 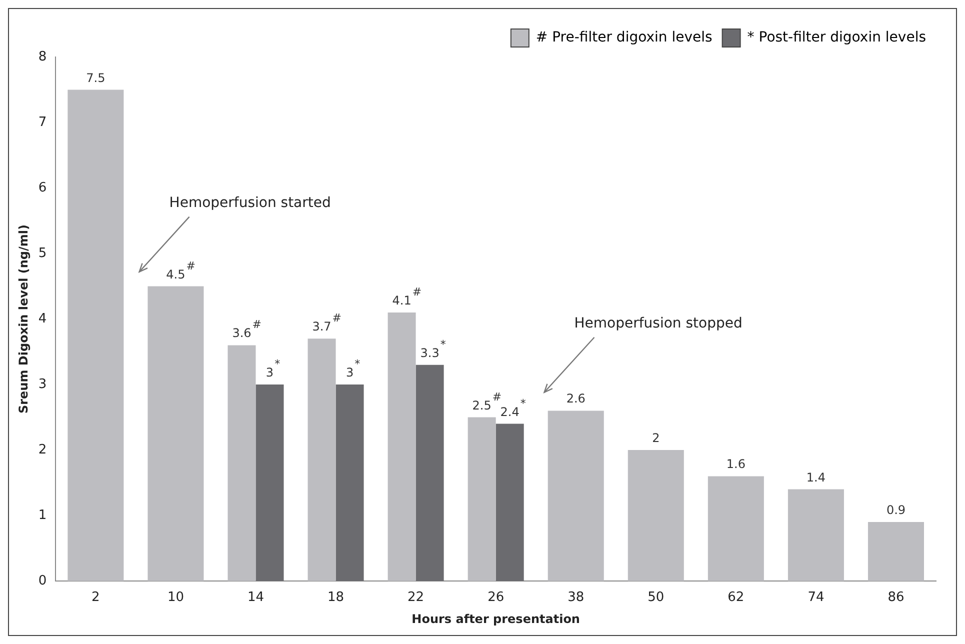 I want to click on x-tick-label: 62, so click(x=736, y=598).